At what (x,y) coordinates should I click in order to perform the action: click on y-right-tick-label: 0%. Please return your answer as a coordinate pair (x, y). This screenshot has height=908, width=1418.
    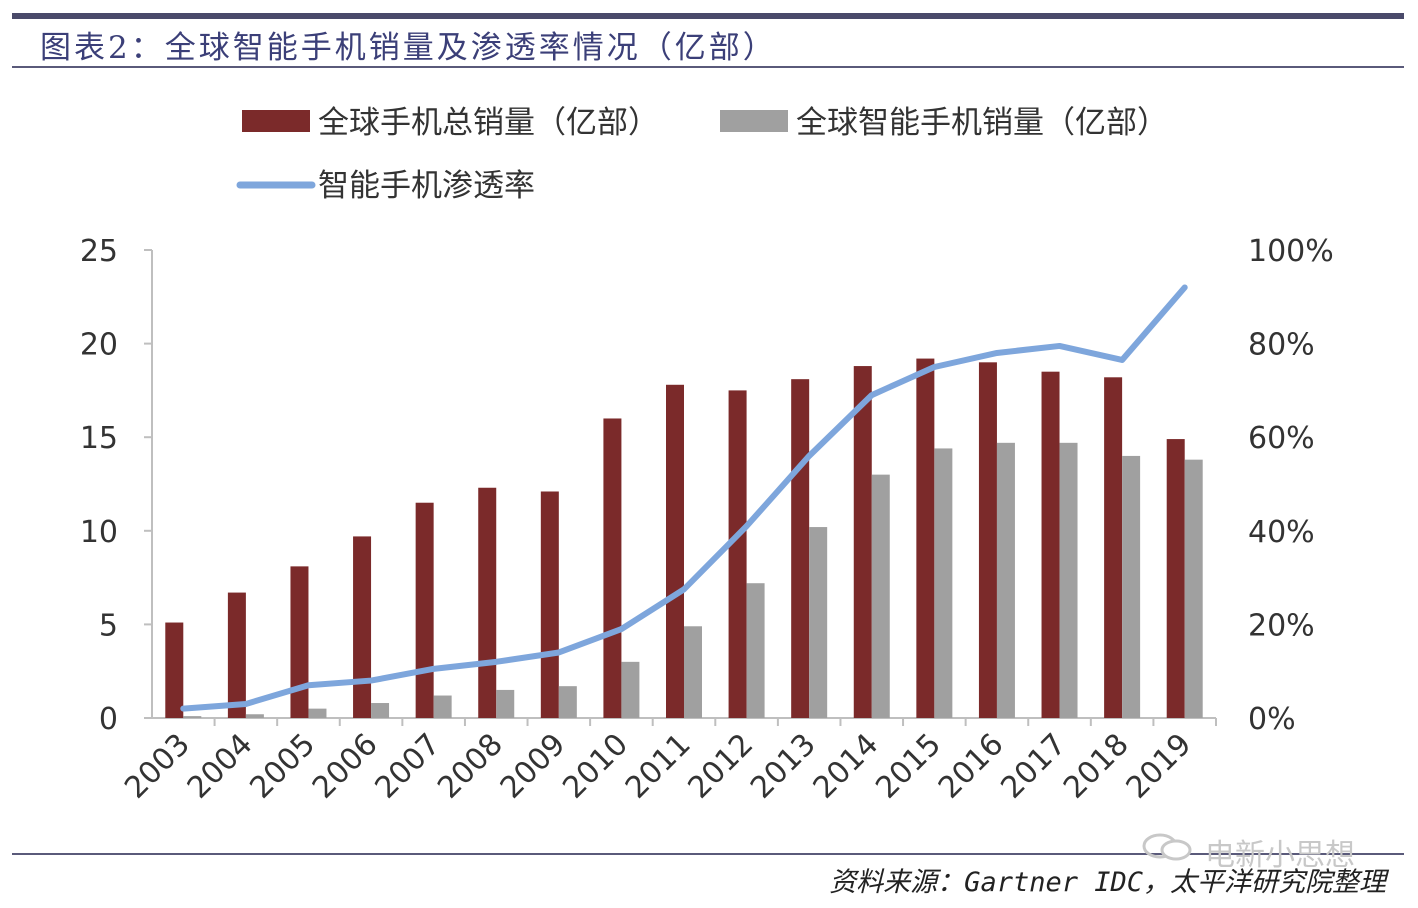
    Looking at the image, I should click on (1272, 719).